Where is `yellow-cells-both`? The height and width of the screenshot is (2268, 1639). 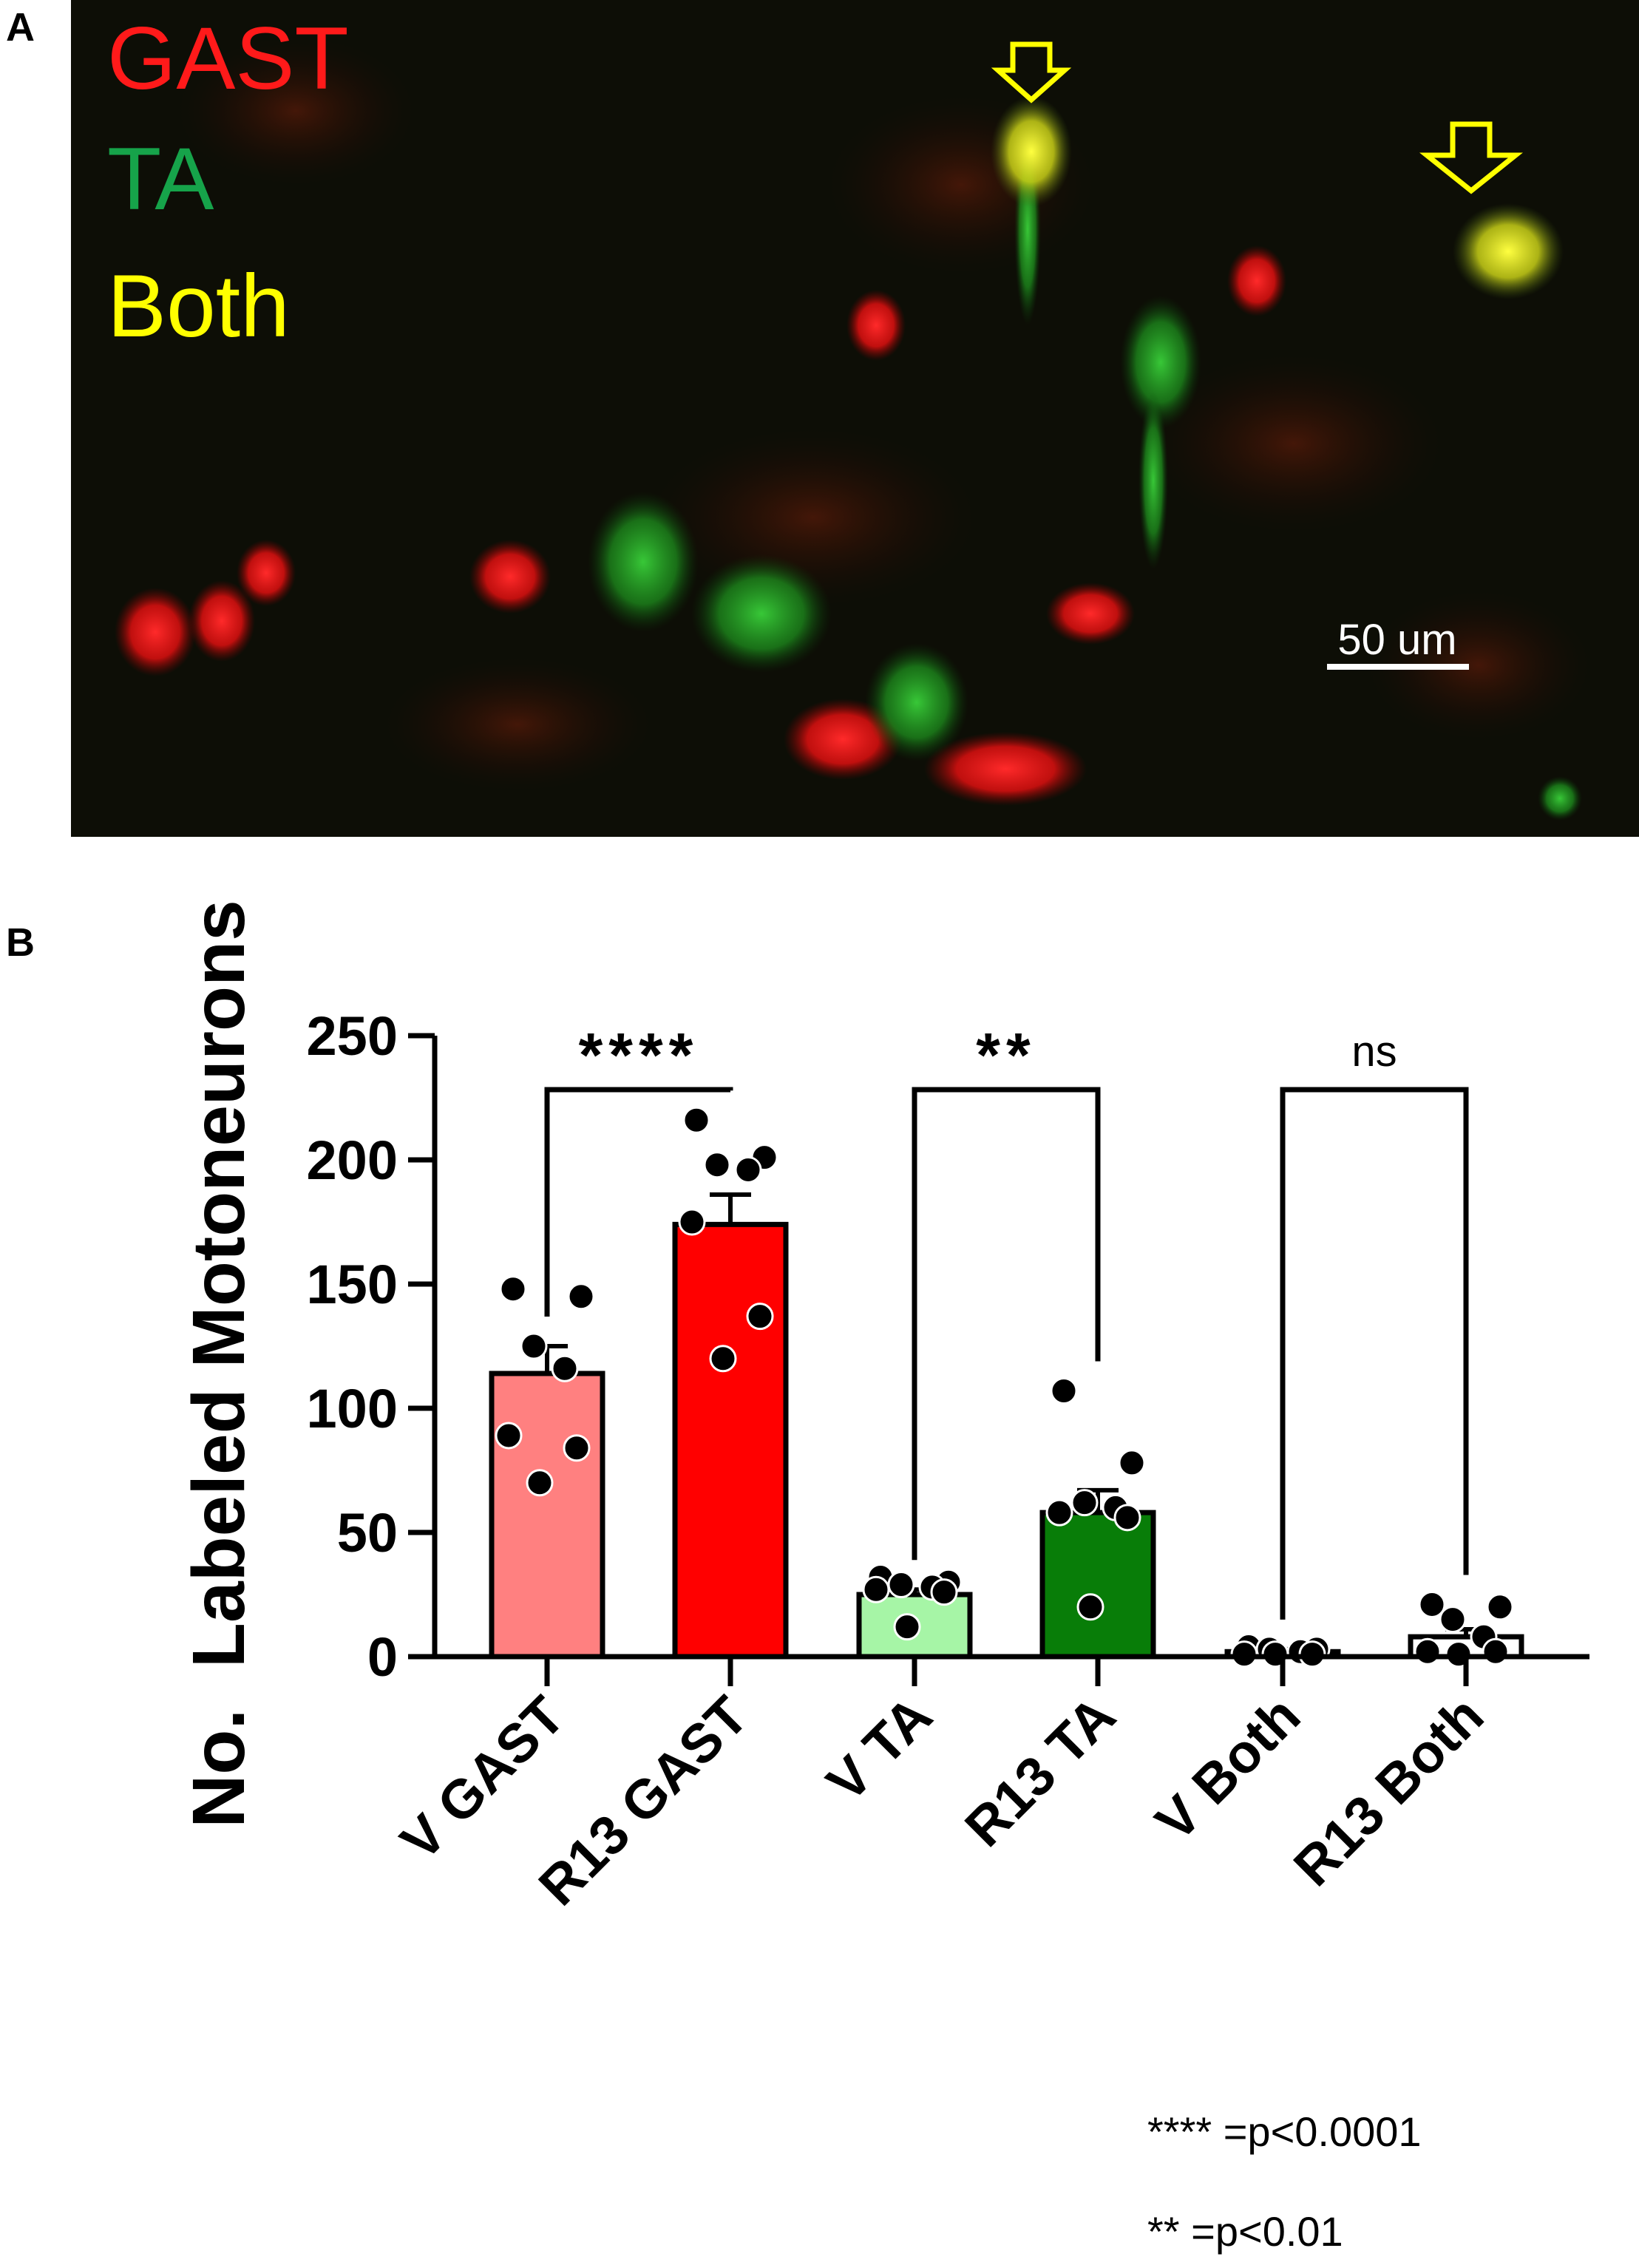
yellow-cells-both is located at coordinates (1277, 197).